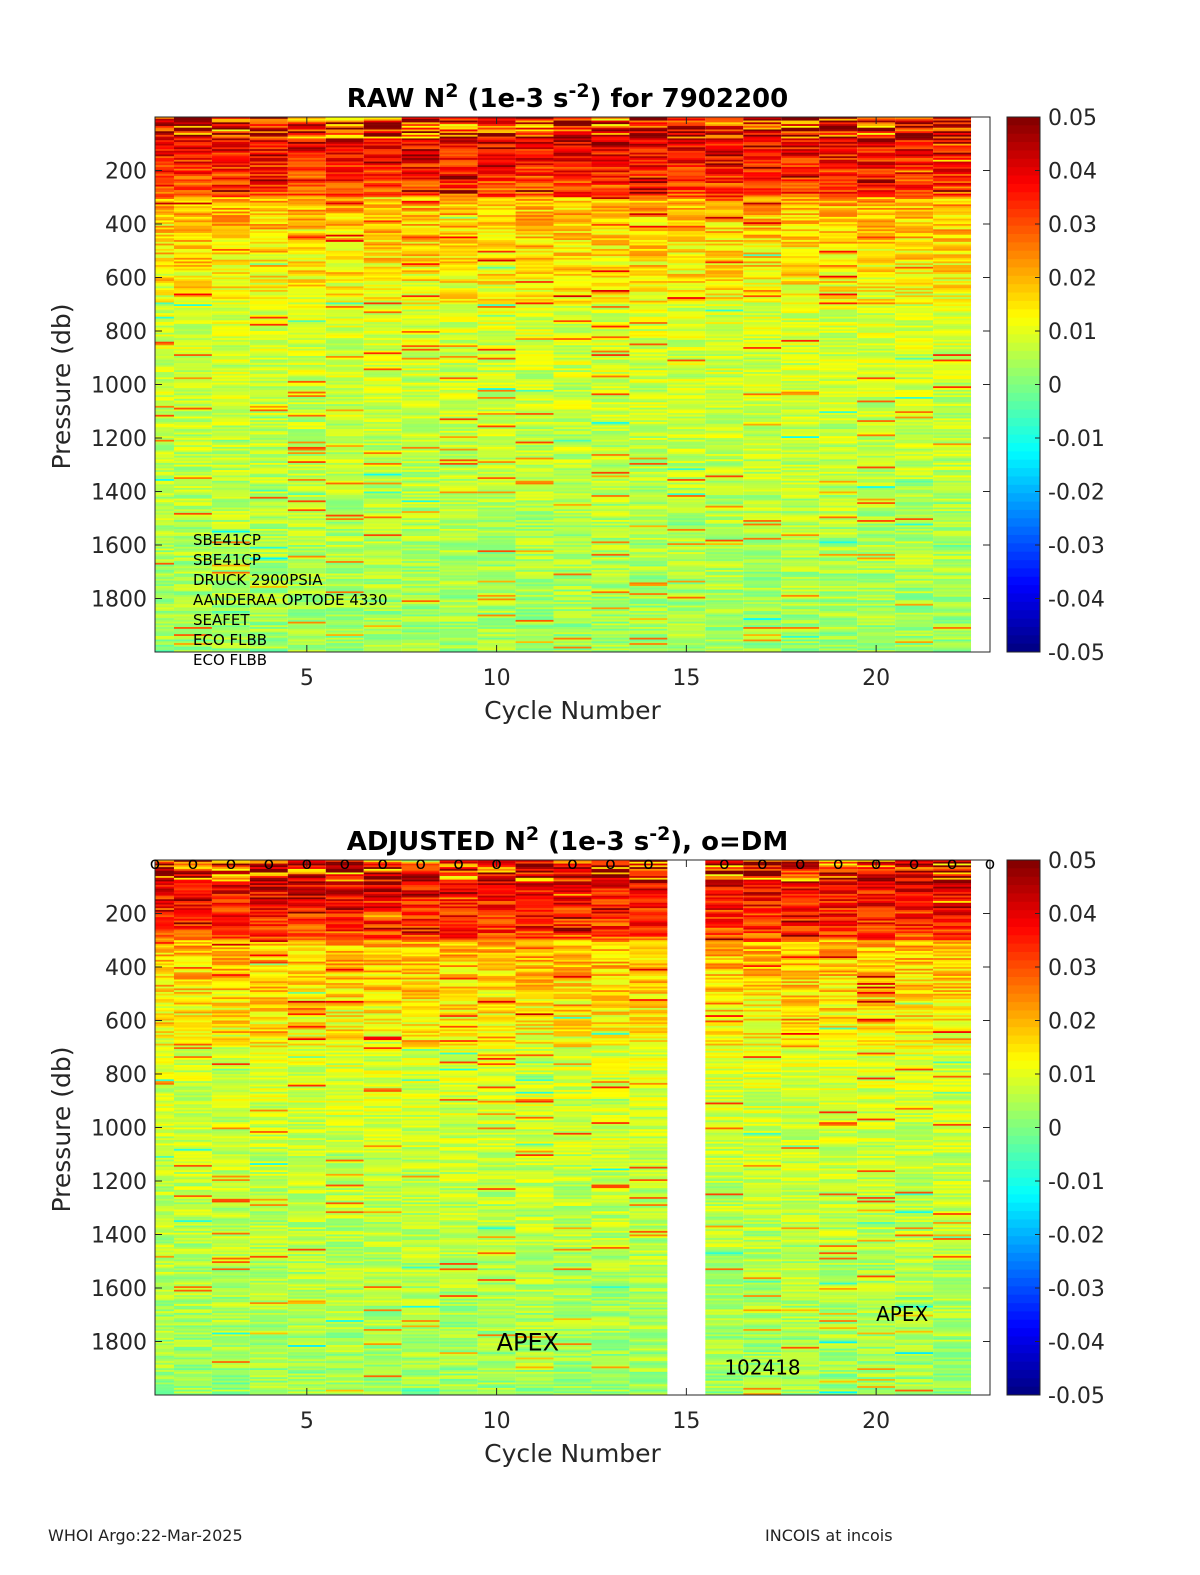 This screenshot has width=1200, height=1575. What do you see at coordinates (829, 1535) in the screenshot?
I see `footer-right: INCOIS at incois` at bounding box center [829, 1535].